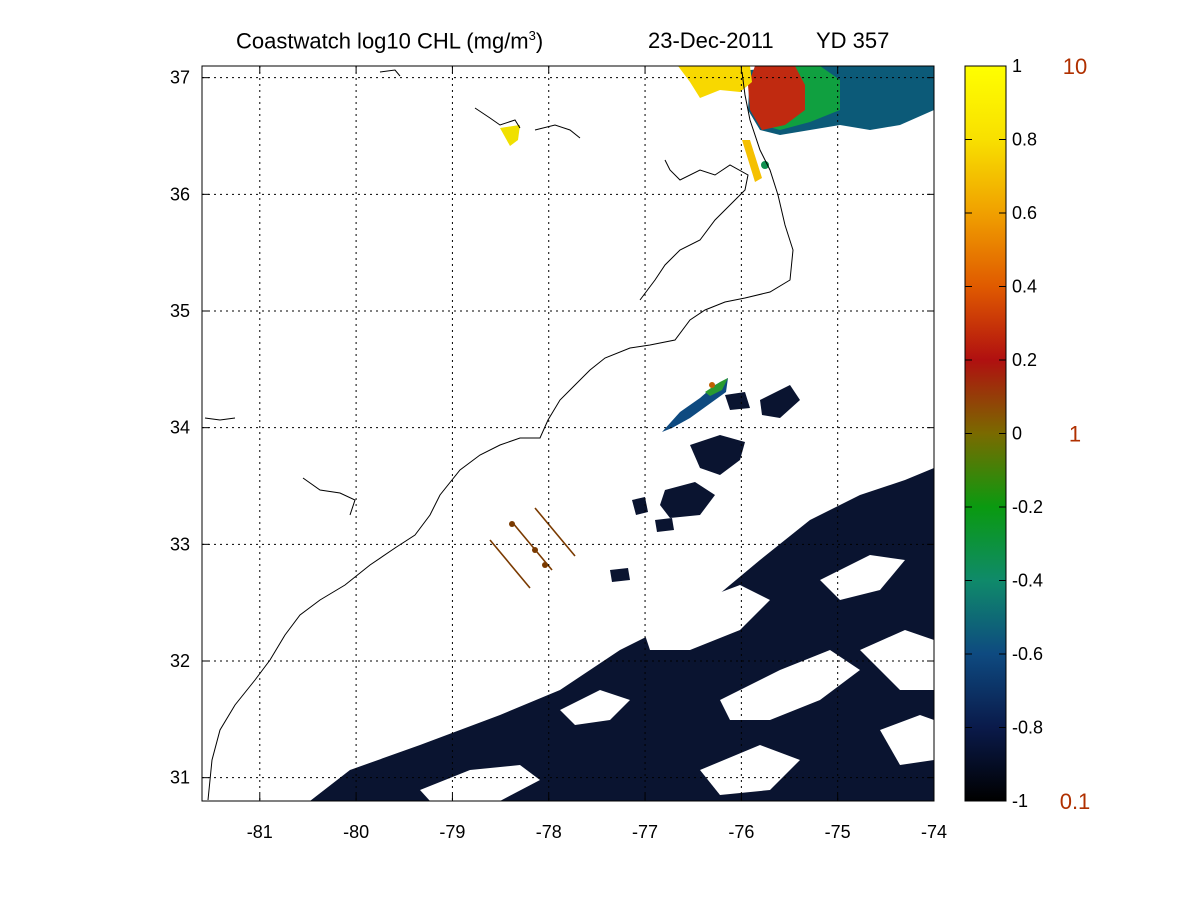 Image resolution: width=1200 pixels, height=900 pixels. What do you see at coordinates (1004, 433) in the screenshot?
I see `colorbar-ticks: 1 0.8 0.6 0.4 0.2 0 -0.2 -0.4 -0.6 -0.8 -1` at bounding box center [1004, 433].